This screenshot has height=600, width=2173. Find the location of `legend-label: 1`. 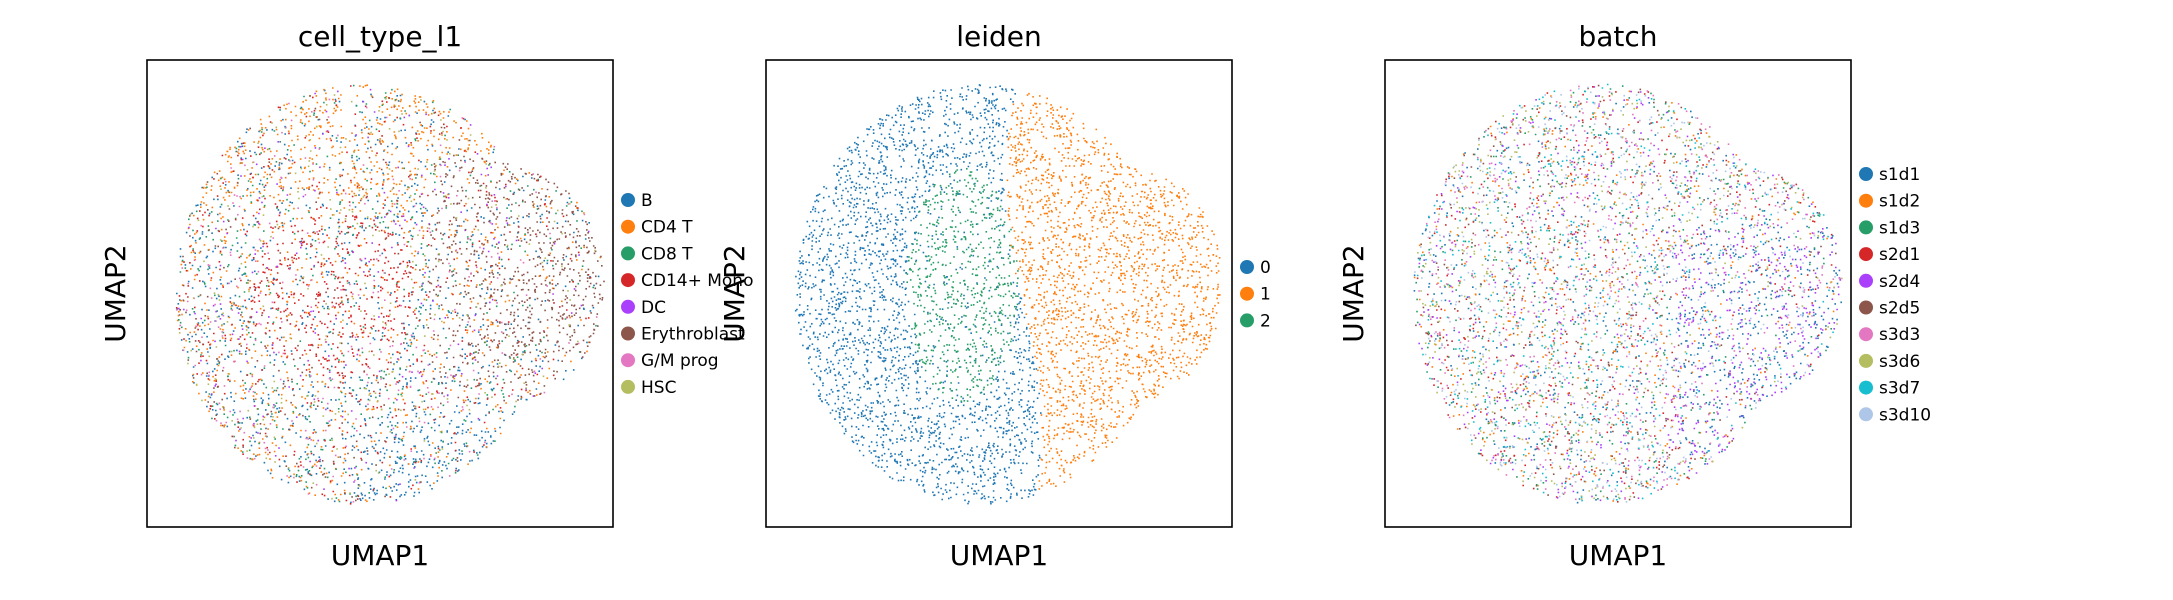

legend-label: 1 is located at coordinates (1265, 295).